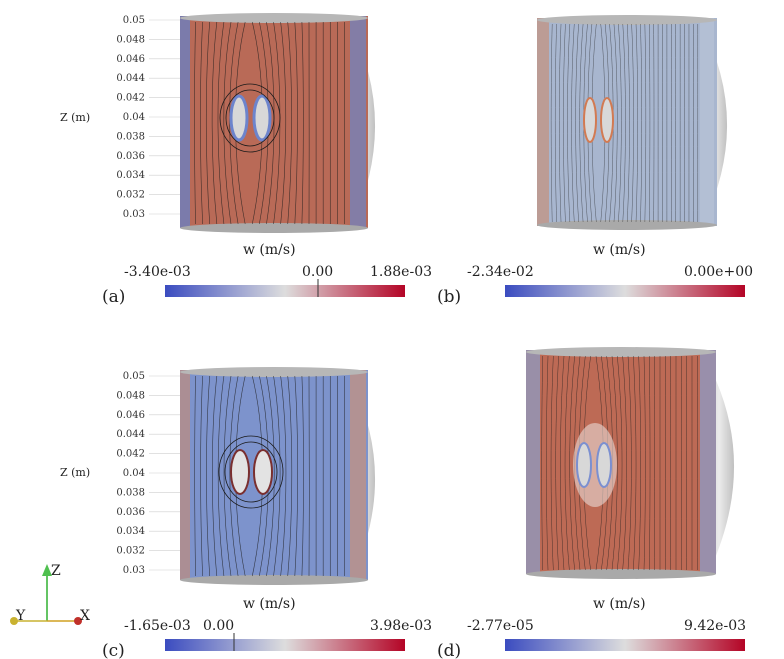 The width and height of the screenshot is (784, 659). Describe the element at coordinates (625, 291) in the screenshot. I see `colorbar-b` at that location.